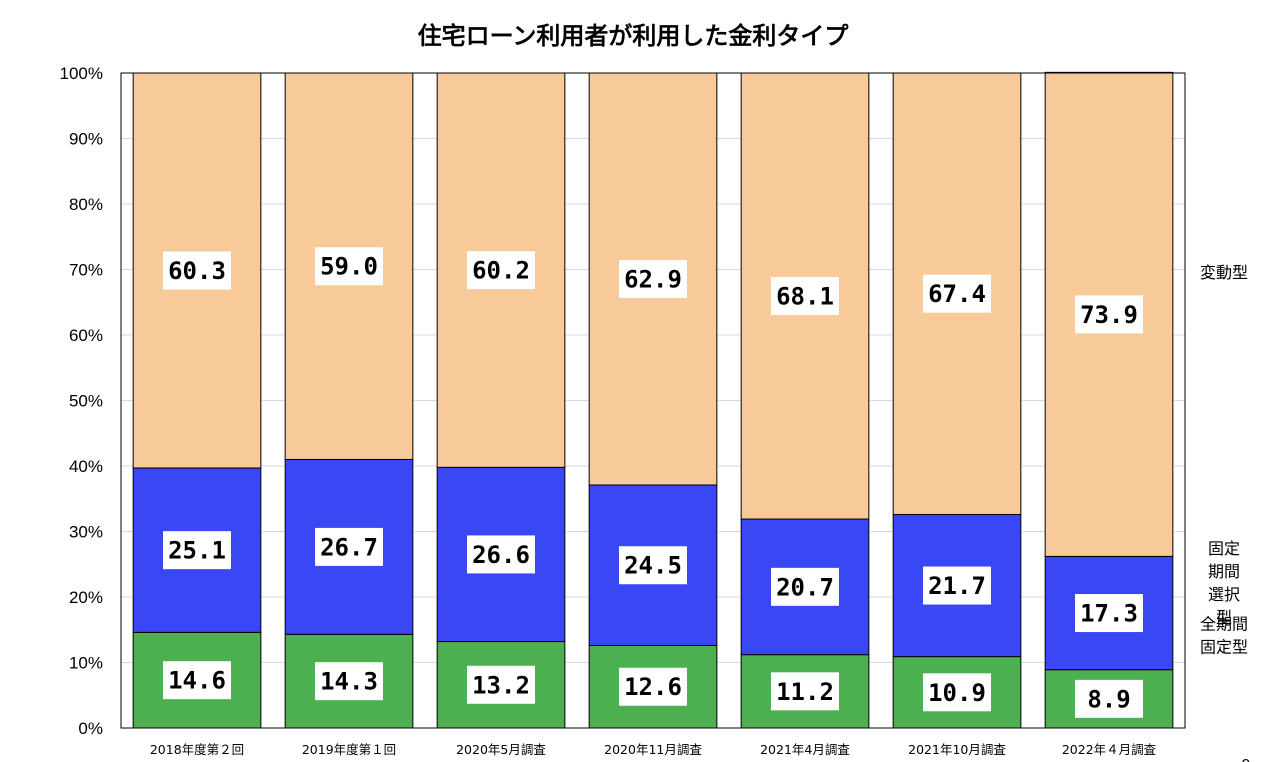 The width and height of the screenshot is (1280, 762). I want to click on data-label: 10.9, so click(957, 693).